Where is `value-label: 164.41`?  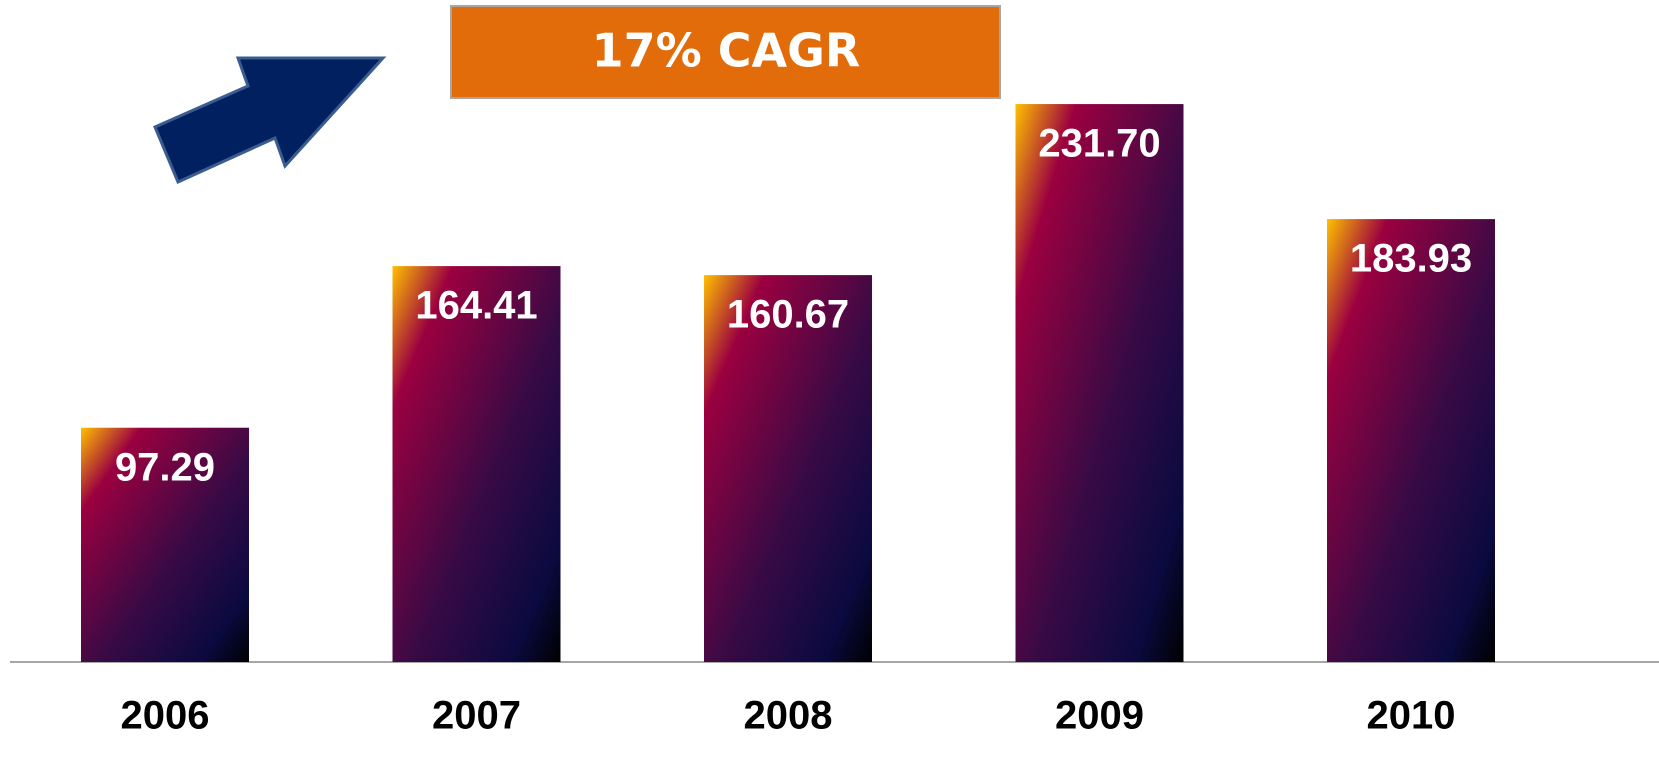
value-label: 164.41 is located at coordinates (476, 306).